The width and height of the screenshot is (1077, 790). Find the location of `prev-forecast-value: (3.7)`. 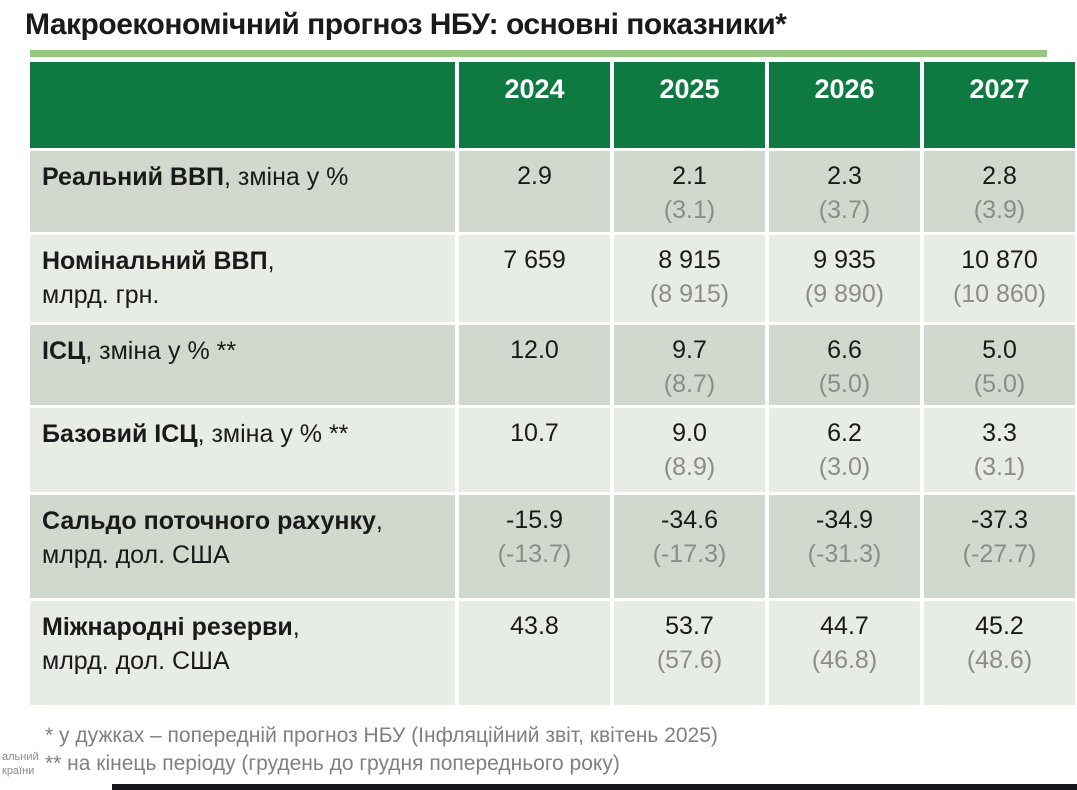

prev-forecast-value: (3.7) is located at coordinates (844, 209).